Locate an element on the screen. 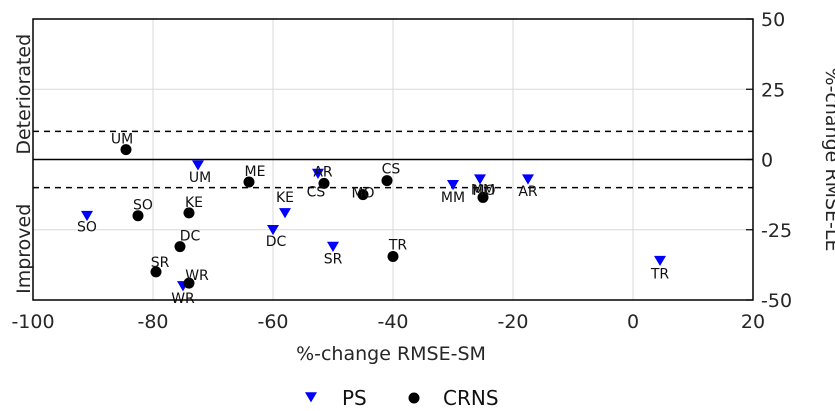  crns-point-label: SR is located at coordinates (160, 263).